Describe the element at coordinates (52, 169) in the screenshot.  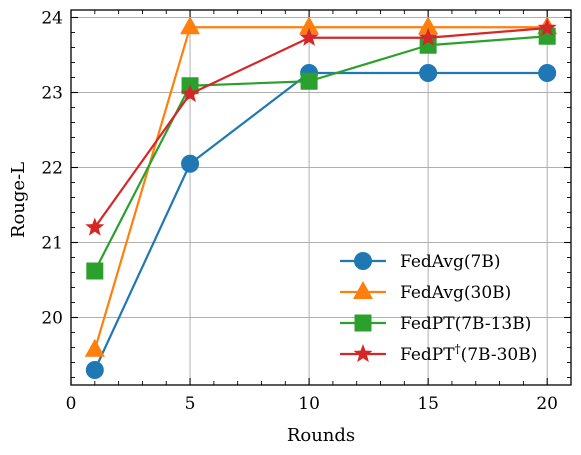
I see `y-tick-label: 22` at that location.